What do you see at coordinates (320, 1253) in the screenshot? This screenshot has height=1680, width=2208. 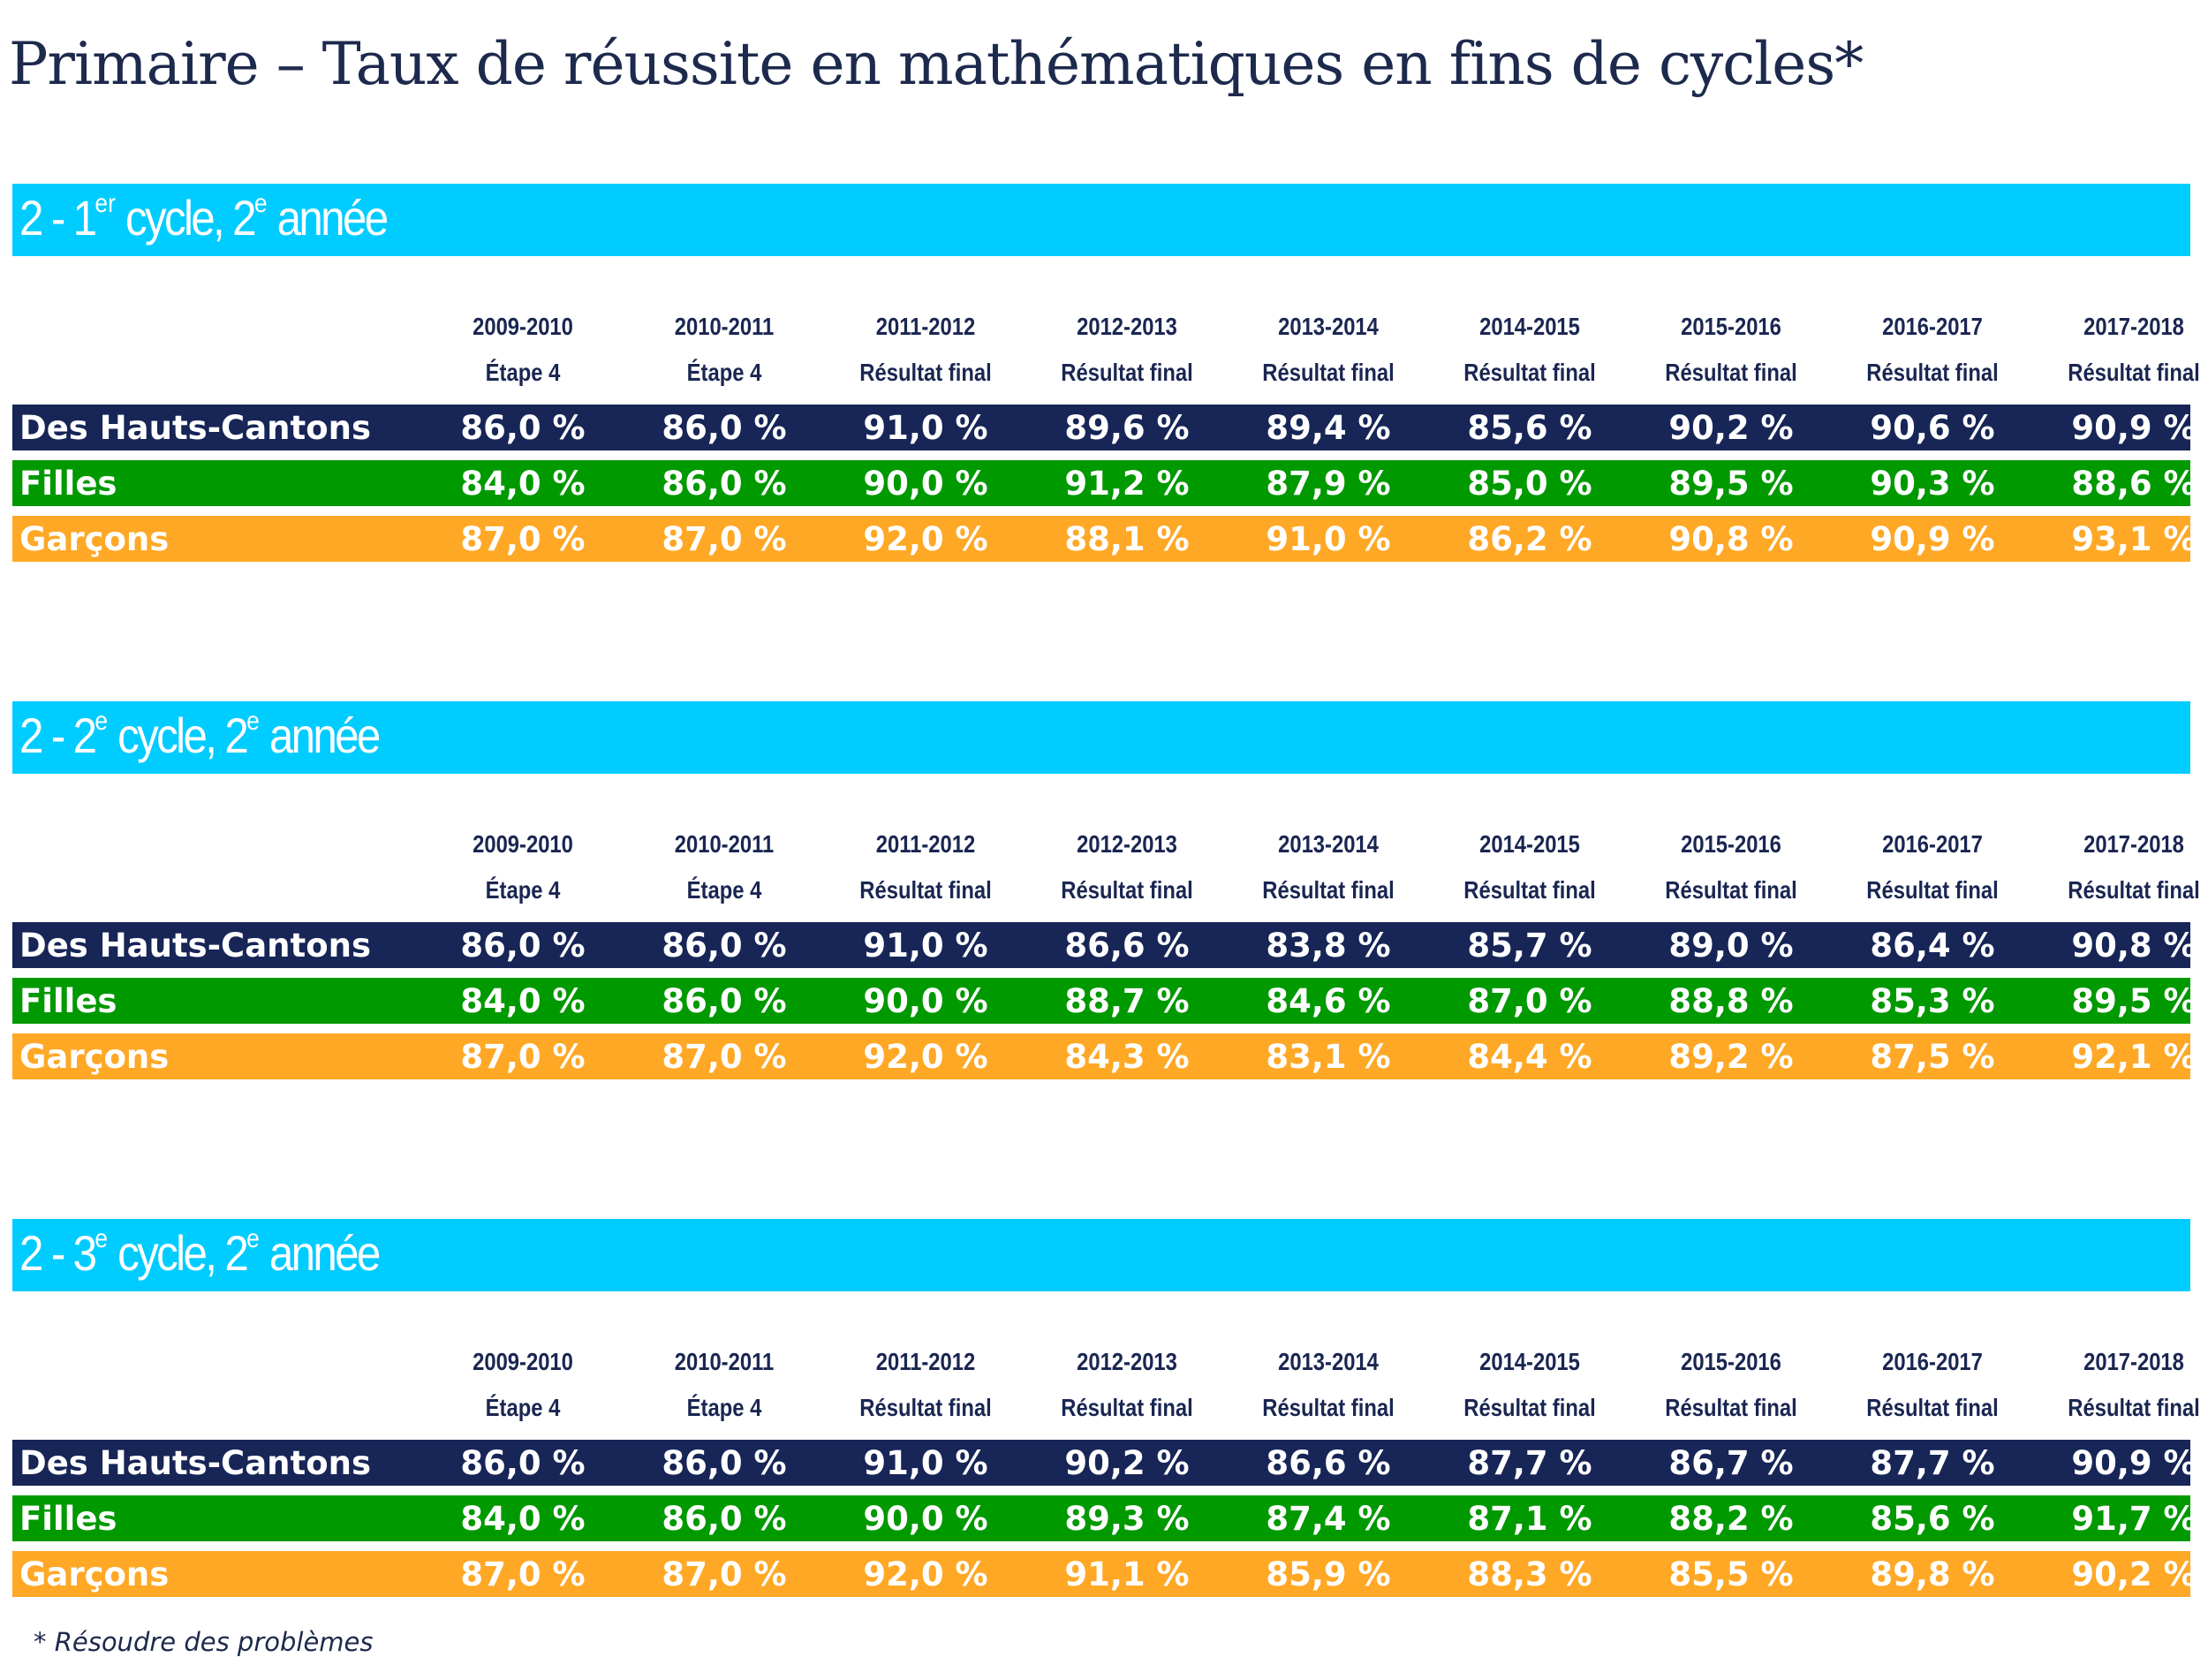 I see `section-title-part: année` at bounding box center [320, 1253].